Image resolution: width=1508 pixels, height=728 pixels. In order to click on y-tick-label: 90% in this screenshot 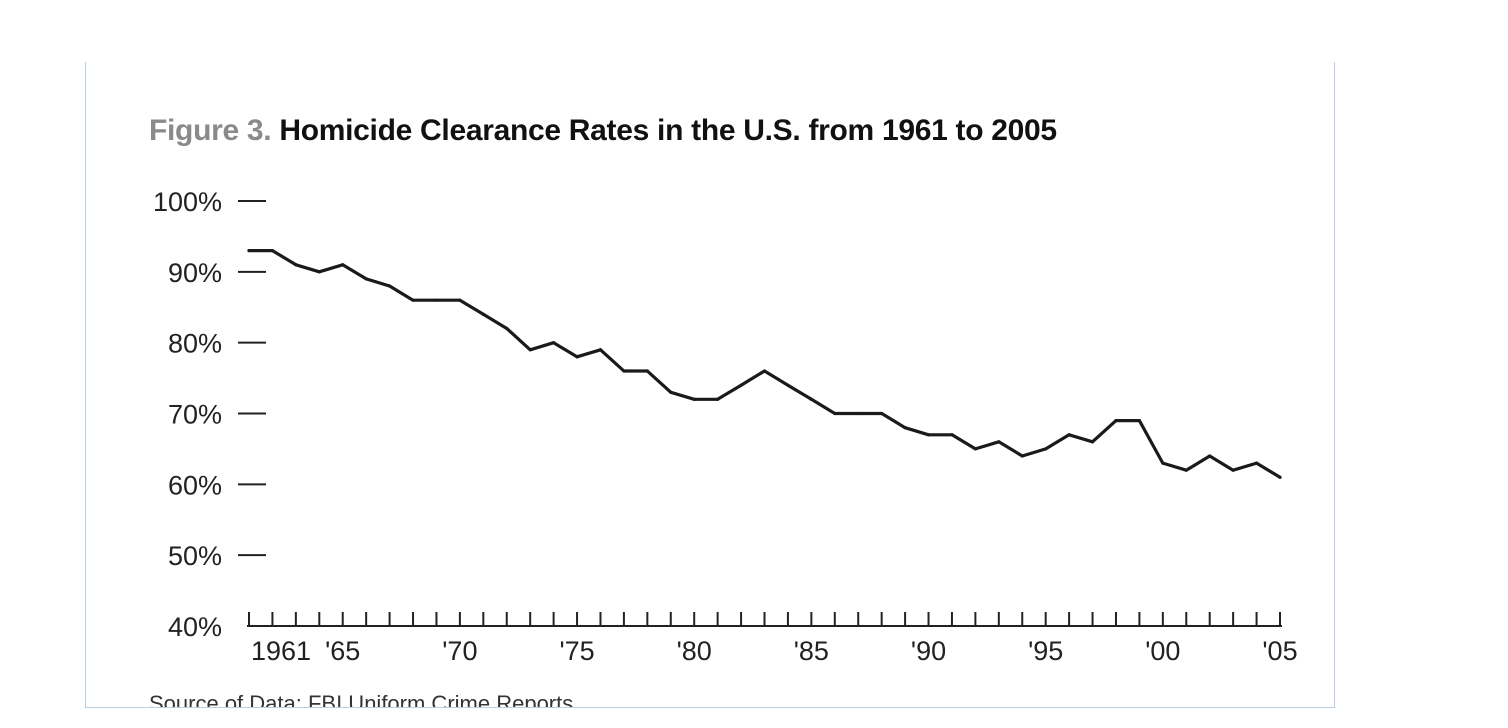, I will do `click(195, 273)`.